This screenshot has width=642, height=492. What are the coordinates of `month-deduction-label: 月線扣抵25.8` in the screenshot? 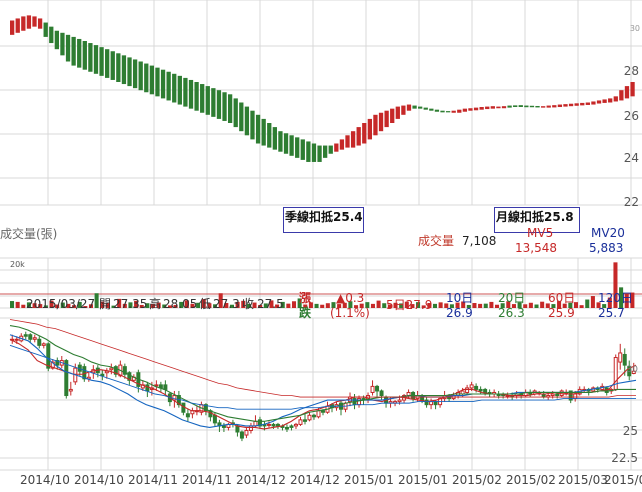 It's located at (535, 217).